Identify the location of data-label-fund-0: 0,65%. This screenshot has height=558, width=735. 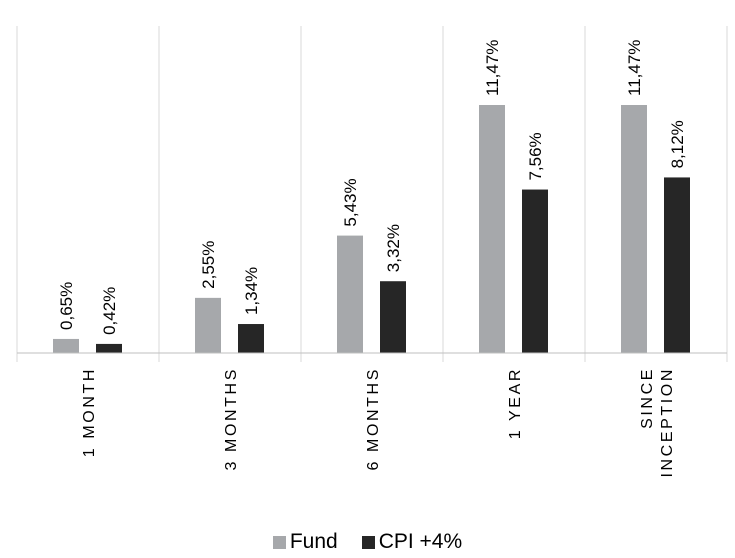
(66, 306).